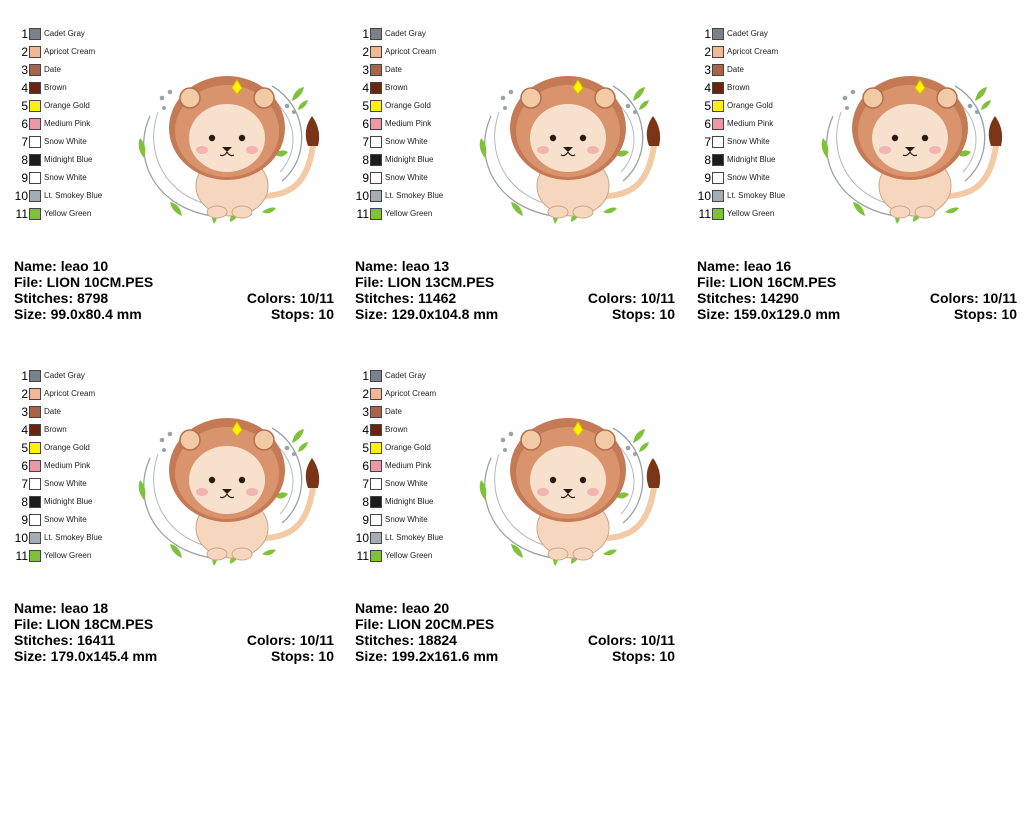  What do you see at coordinates (365, 394) in the screenshot?
I see `palette-number: 2` at bounding box center [365, 394].